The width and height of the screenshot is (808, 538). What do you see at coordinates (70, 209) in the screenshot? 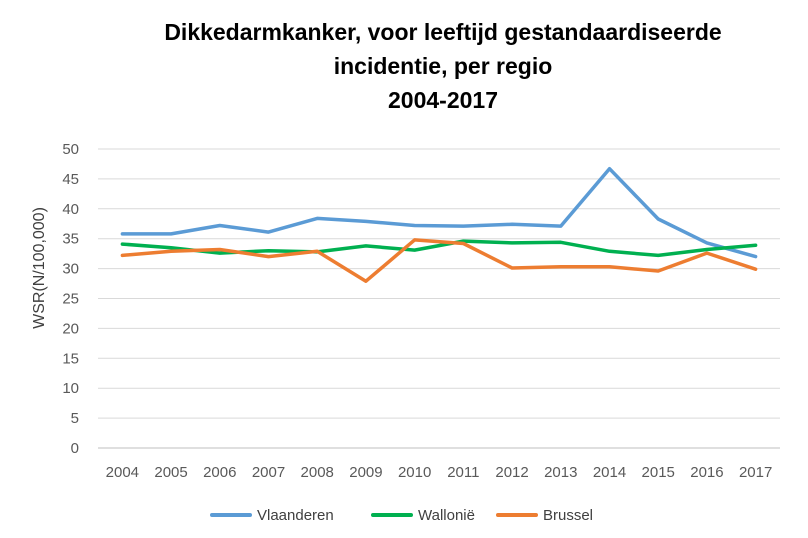
I see `y-tick-label: 40` at bounding box center [70, 209].